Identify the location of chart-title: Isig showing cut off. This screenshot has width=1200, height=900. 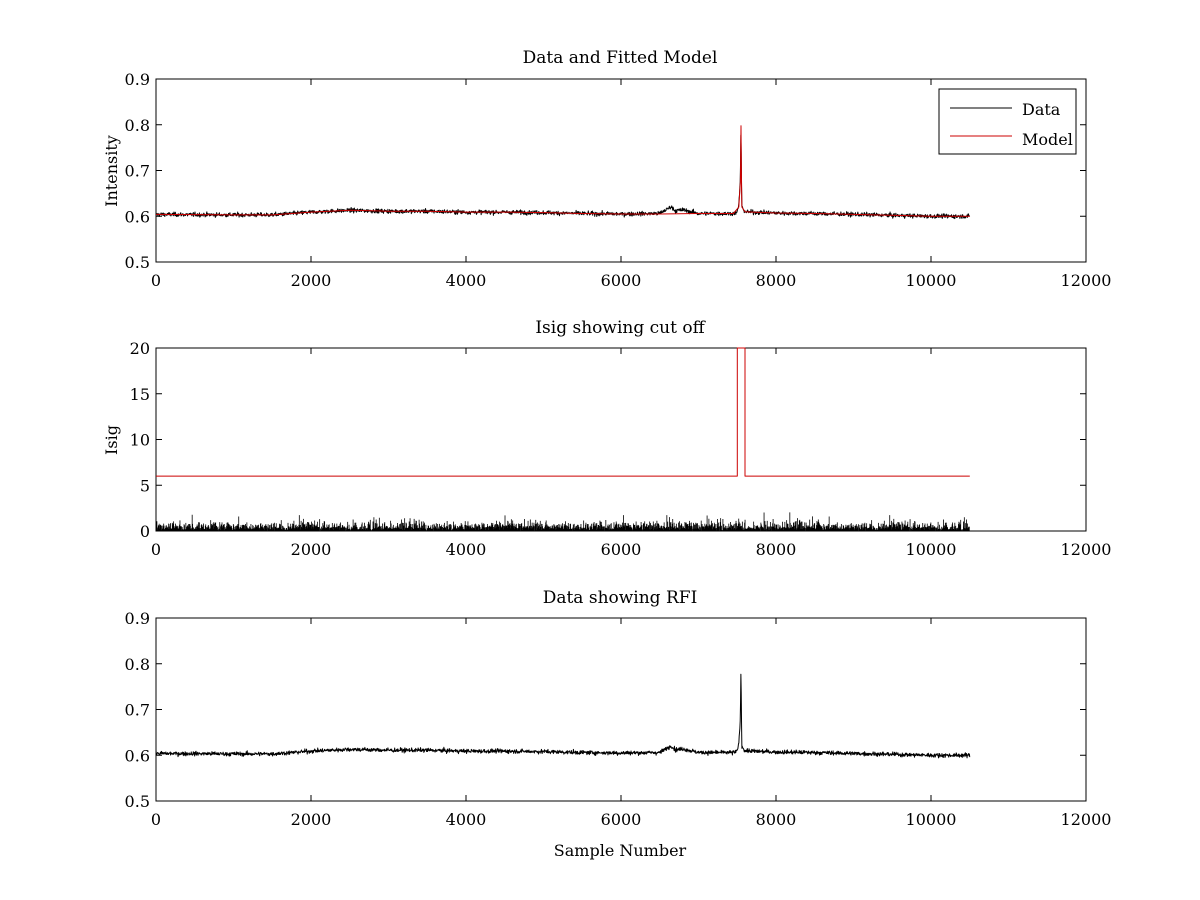
(620, 328).